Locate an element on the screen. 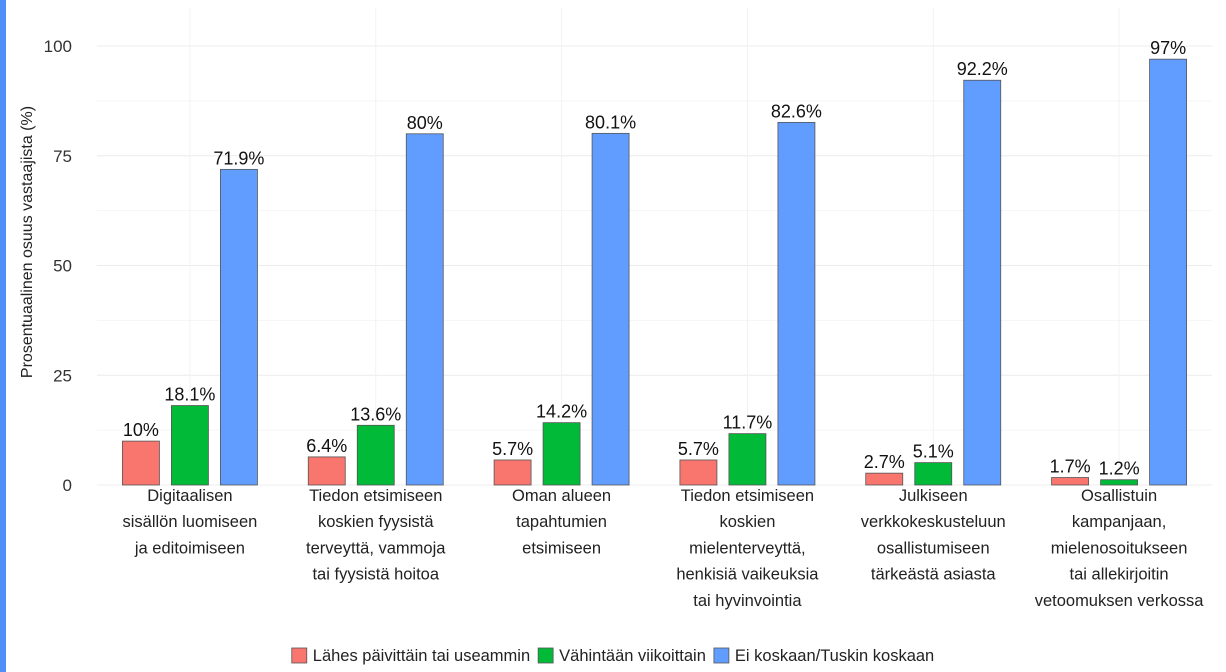 Image resolution: width=1226 pixels, height=672 pixels. y-axis-ticks: 0 25 50 75 100 is located at coordinates (58, 266).